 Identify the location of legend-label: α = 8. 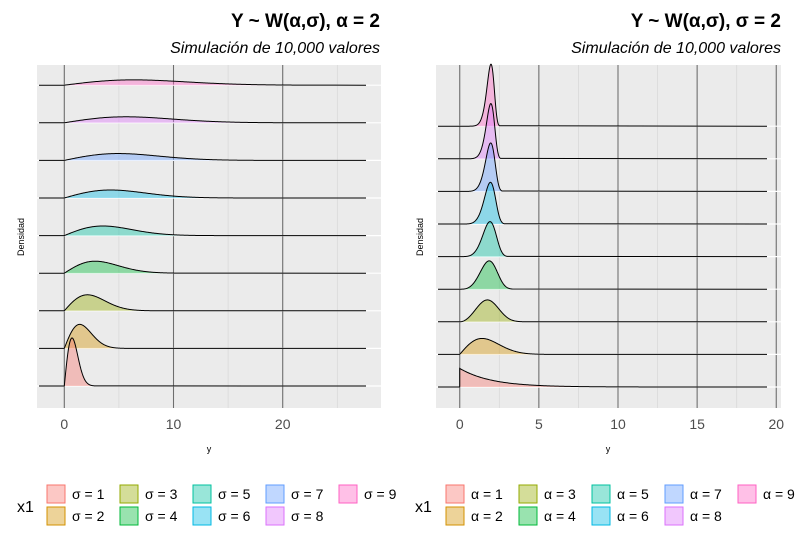
(706, 516).